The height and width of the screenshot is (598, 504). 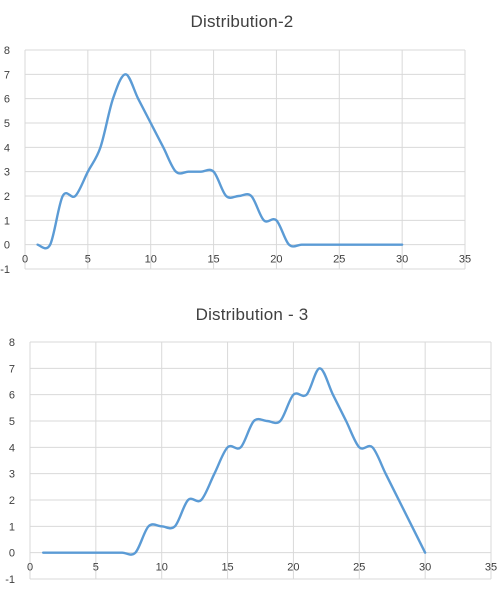 What do you see at coordinates (252, 314) in the screenshot?
I see `chart-title: Distribution - 3` at bounding box center [252, 314].